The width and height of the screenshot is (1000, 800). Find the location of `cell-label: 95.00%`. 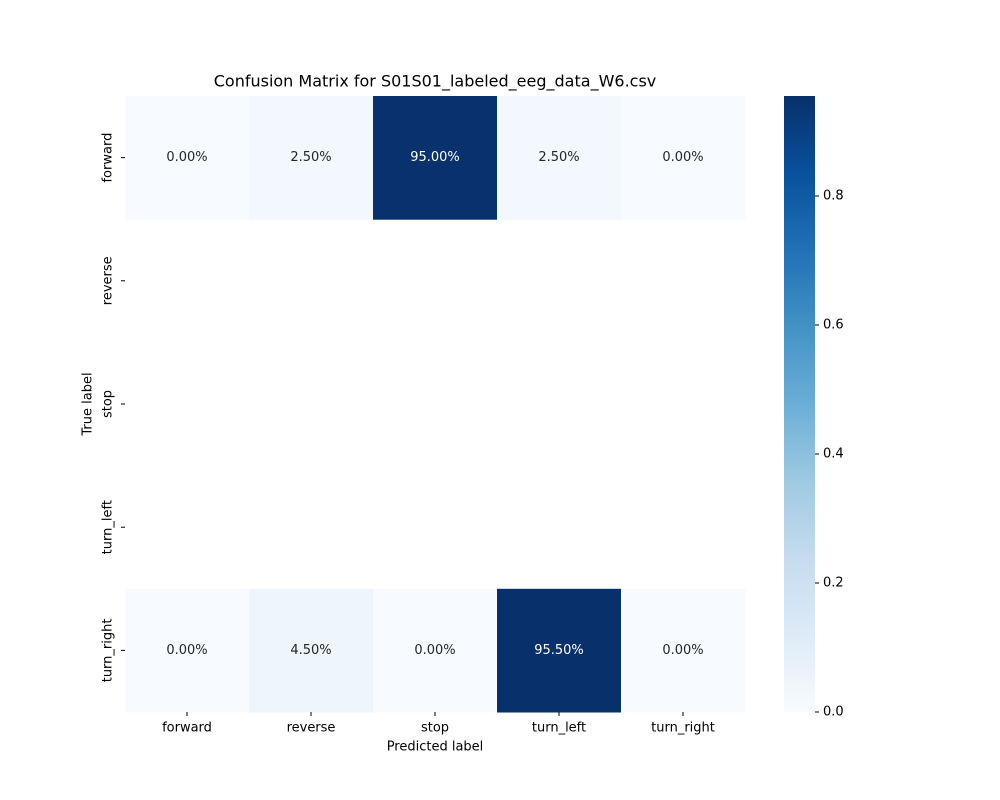

cell-label: 95.00% is located at coordinates (435, 157).